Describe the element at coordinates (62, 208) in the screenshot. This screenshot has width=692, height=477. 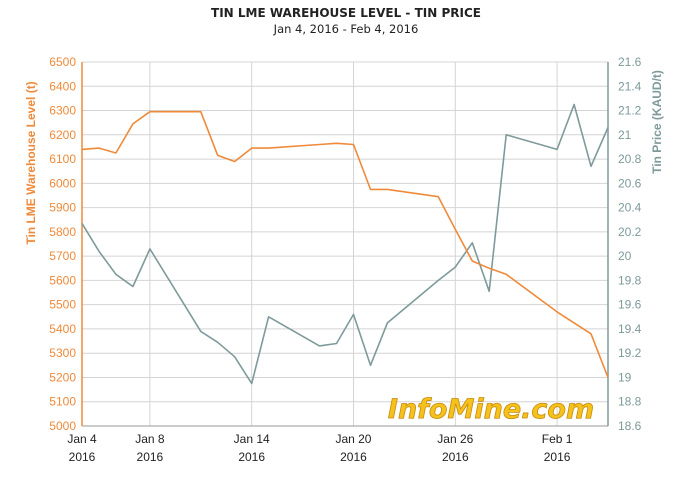
I see `left-tick-label: 5900` at that location.